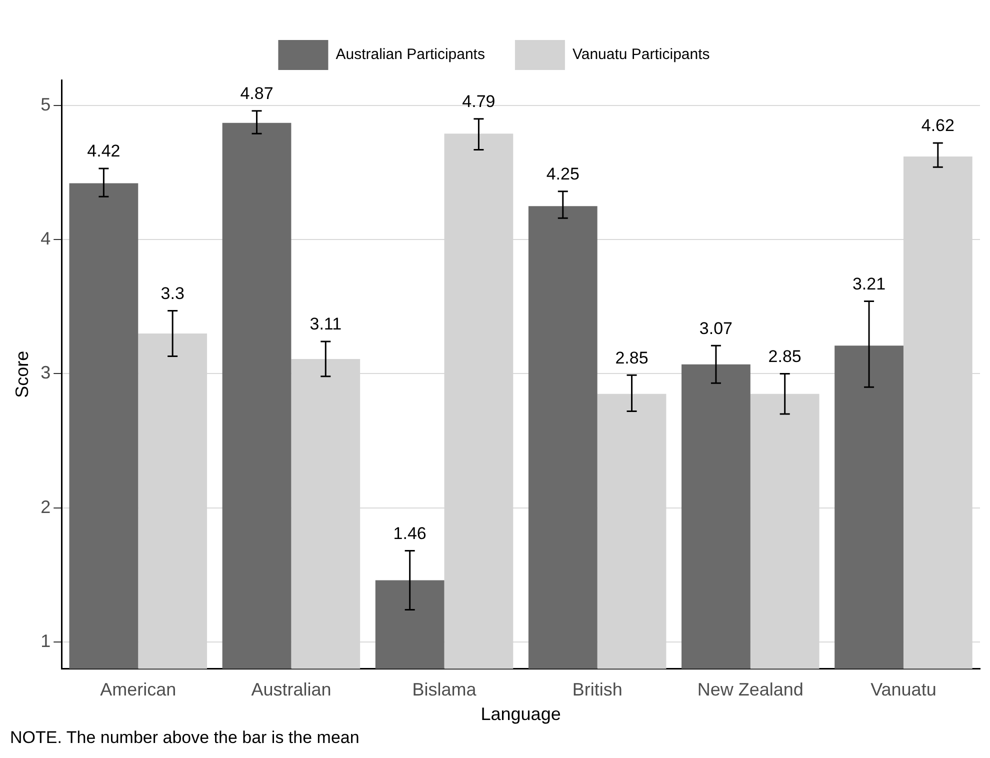 This screenshot has width=990, height=758. I want to click on x-tick-label: Australian, so click(291, 690).